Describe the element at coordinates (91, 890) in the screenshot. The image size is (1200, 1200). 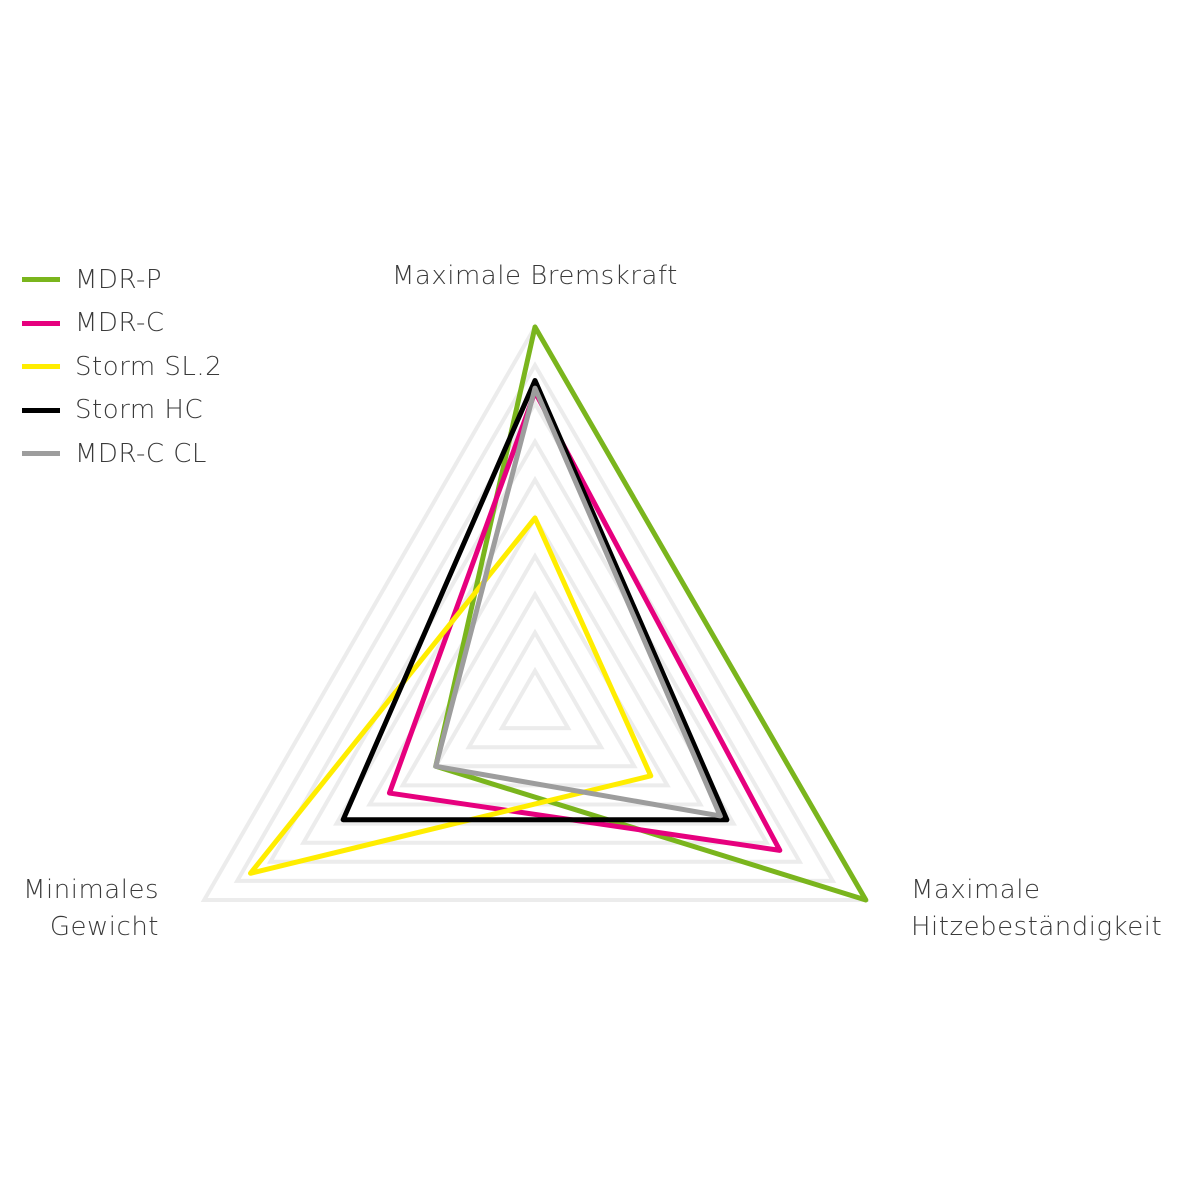
I see `axis-label-line: Minimales` at that location.